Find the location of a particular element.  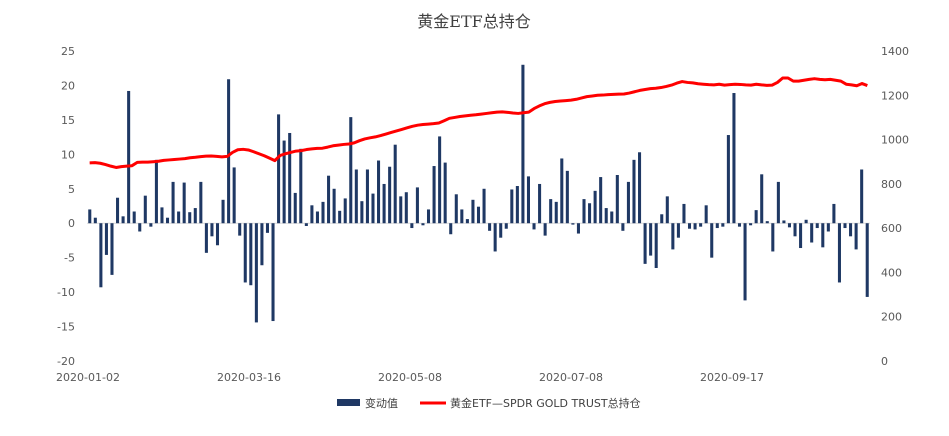

legend-label-bar: 变动值 is located at coordinates (381, 403).